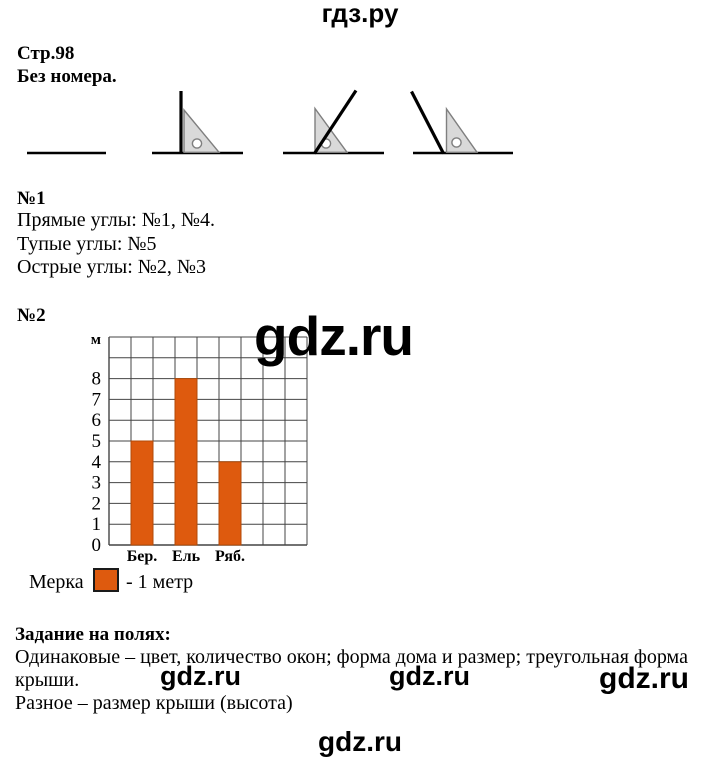 The width and height of the screenshot is (720, 761). Describe the element at coordinates (97, 441) in the screenshot. I see `y-tick-label: 5` at that location.